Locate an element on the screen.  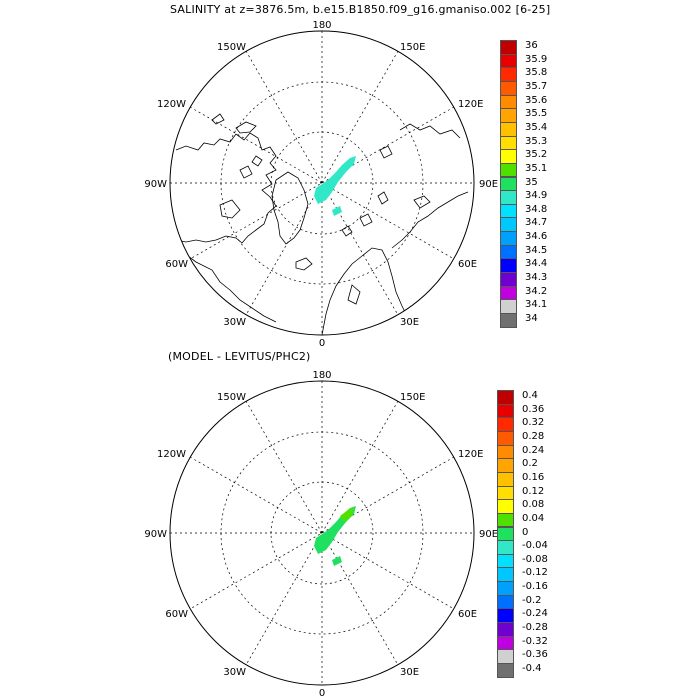
latitude-circle is located at coordinates (322, 183).